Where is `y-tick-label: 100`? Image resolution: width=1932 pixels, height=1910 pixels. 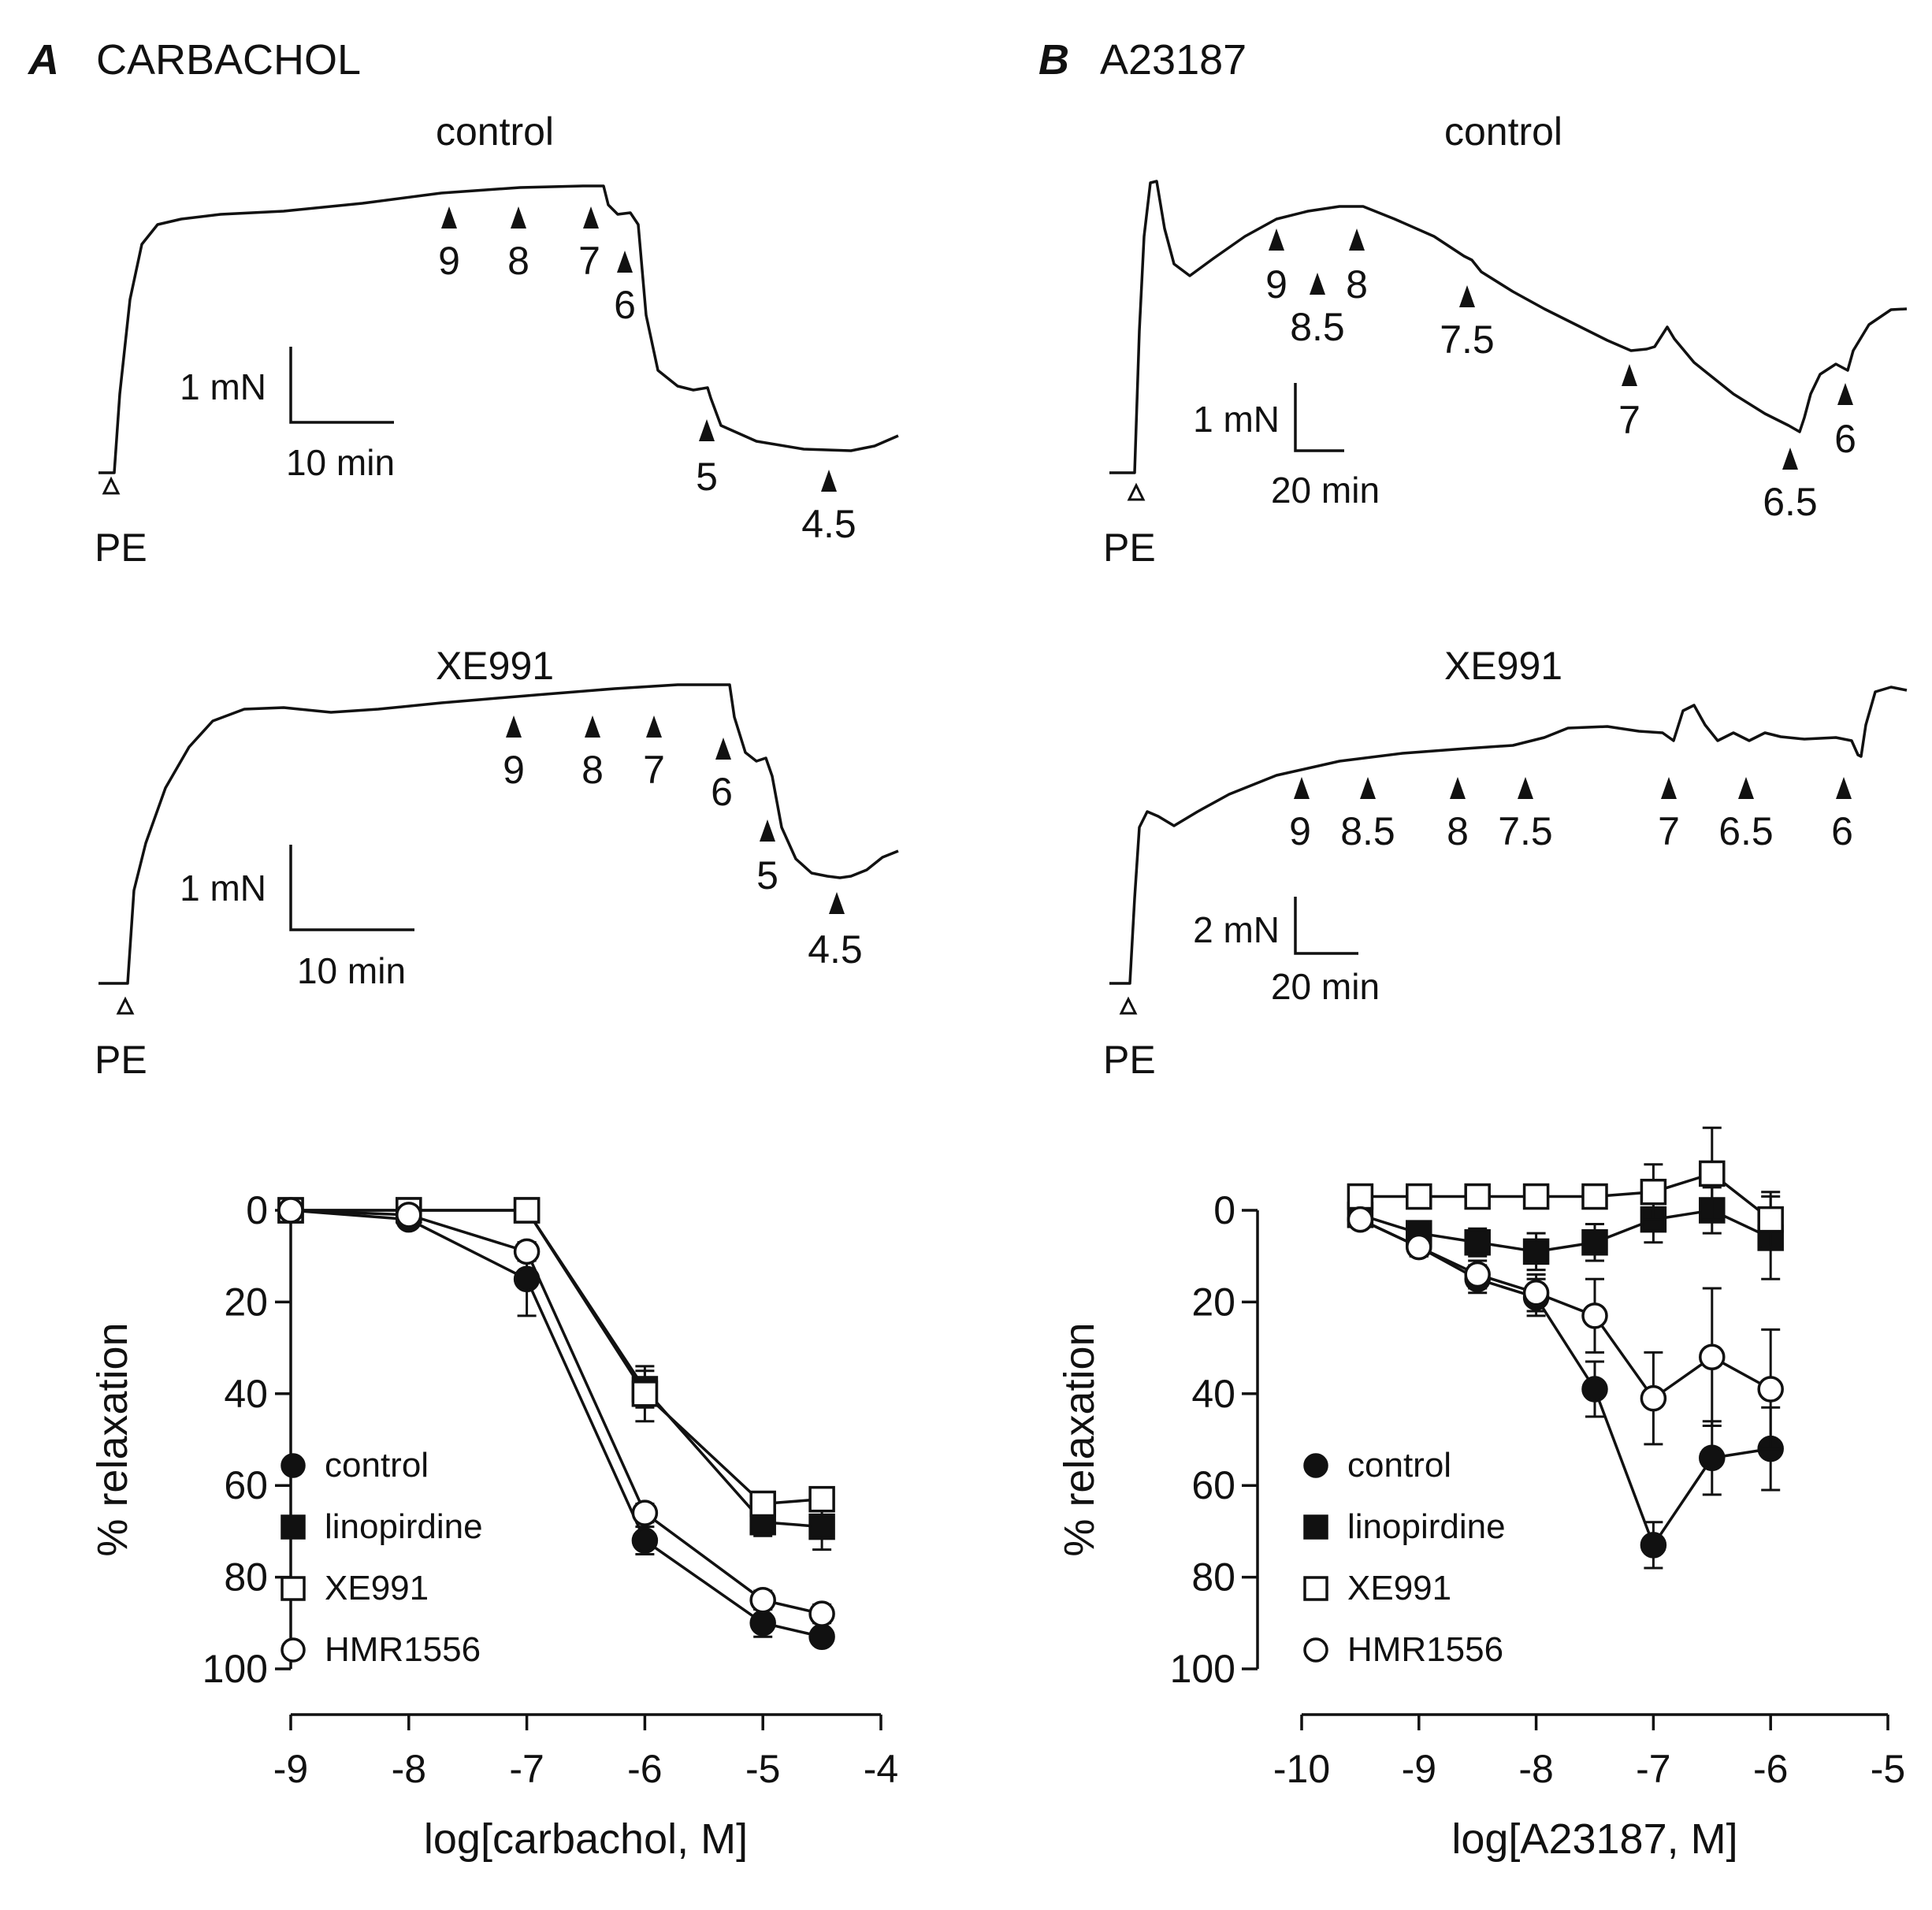
y-tick-label: 100 is located at coordinates (1202, 1669).